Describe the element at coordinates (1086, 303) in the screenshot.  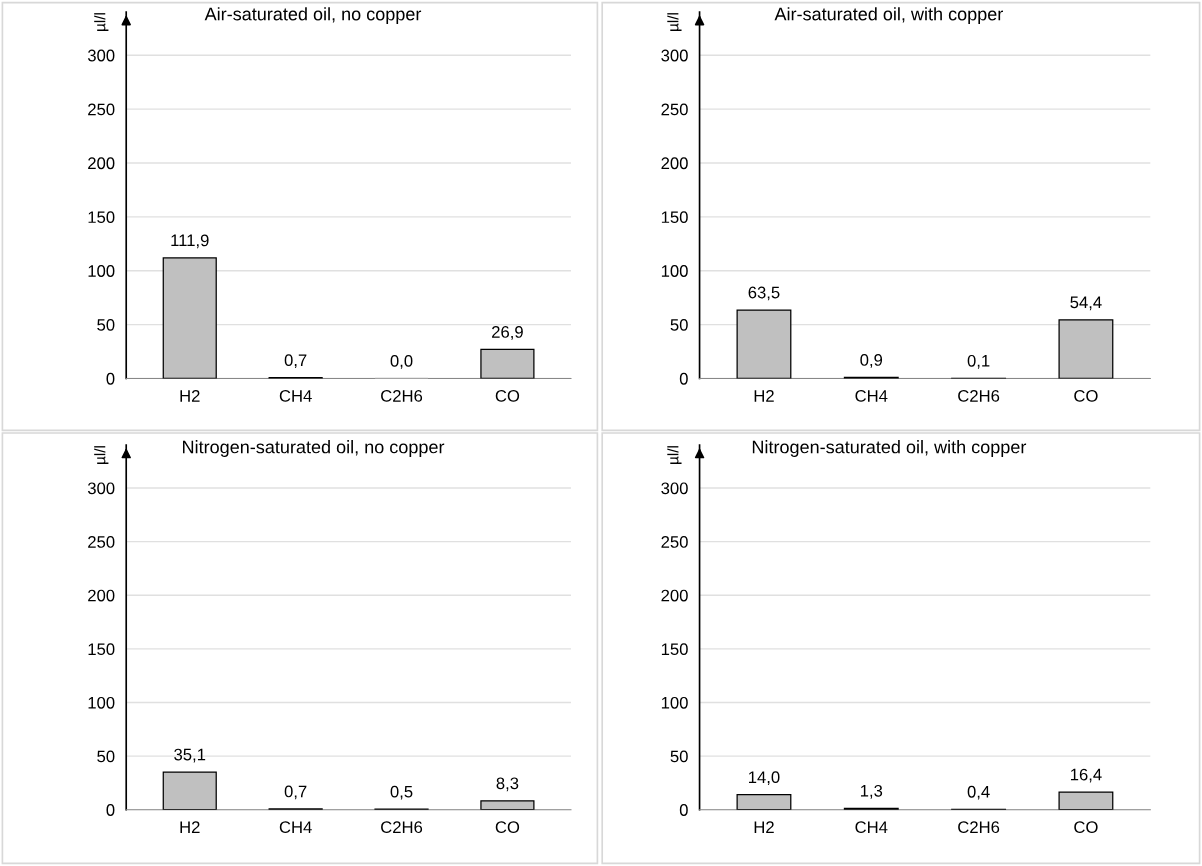
I see `data-label: 54,4` at that location.